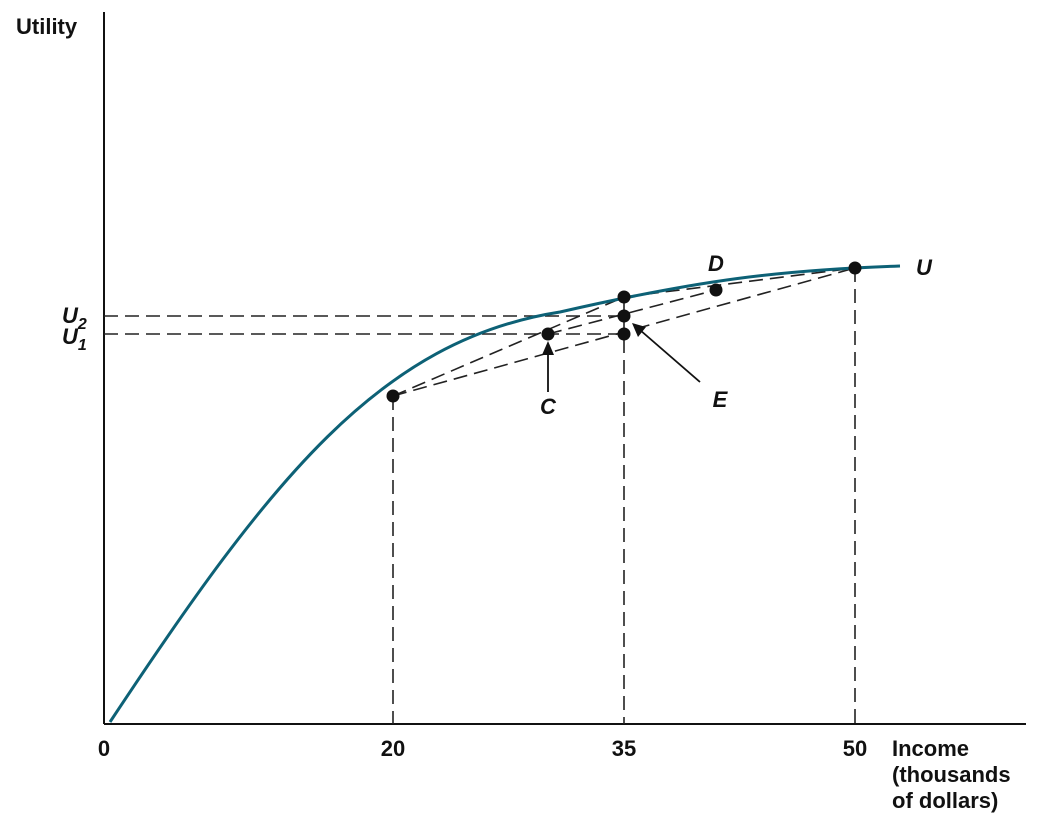 This screenshot has height=828, width=1056. I want to click on y-axis-label: Utility, so click(47, 26).